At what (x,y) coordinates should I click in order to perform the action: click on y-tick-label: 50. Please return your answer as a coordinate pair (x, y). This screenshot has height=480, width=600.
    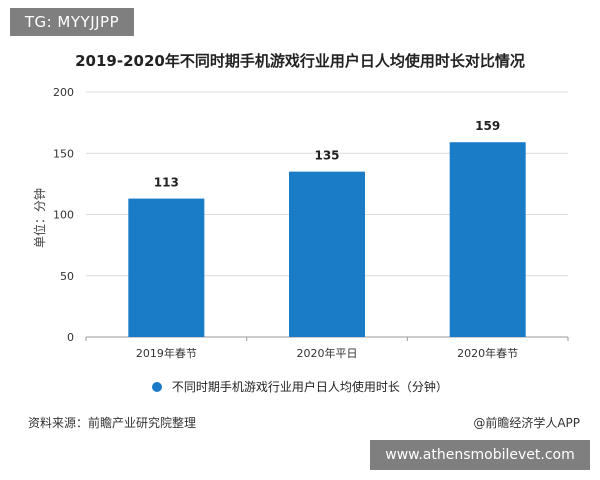
    Looking at the image, I should click on (67, 276).